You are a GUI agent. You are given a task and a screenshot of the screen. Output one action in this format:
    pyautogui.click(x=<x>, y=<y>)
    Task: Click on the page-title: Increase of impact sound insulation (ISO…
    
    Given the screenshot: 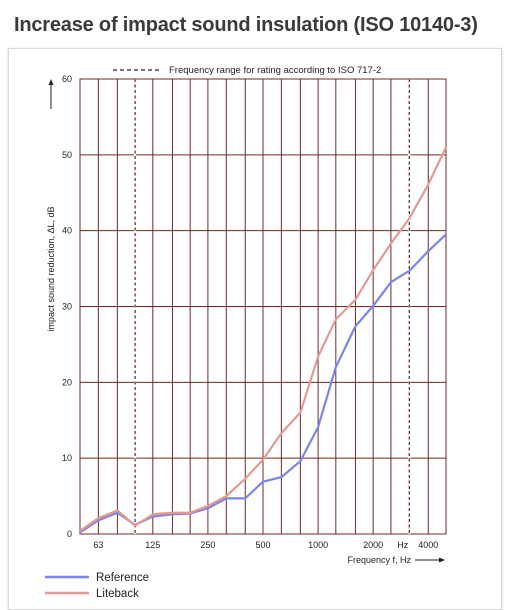 What is the action you would take?
    pyautogui.click(x=246, y=25)
    